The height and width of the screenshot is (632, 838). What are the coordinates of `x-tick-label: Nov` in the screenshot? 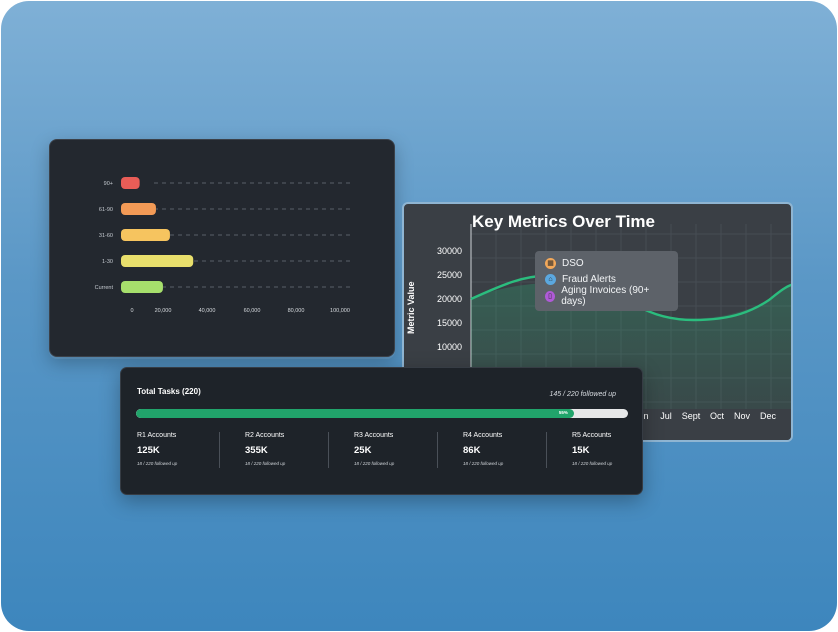 It's located at (742, 416).